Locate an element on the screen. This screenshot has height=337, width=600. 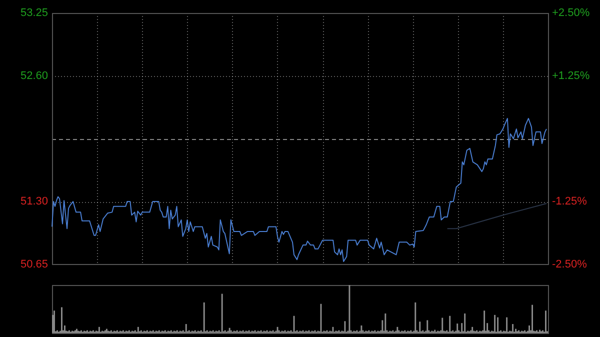
y2-tick-label: -2.50% is located at coordinates (570, 264).